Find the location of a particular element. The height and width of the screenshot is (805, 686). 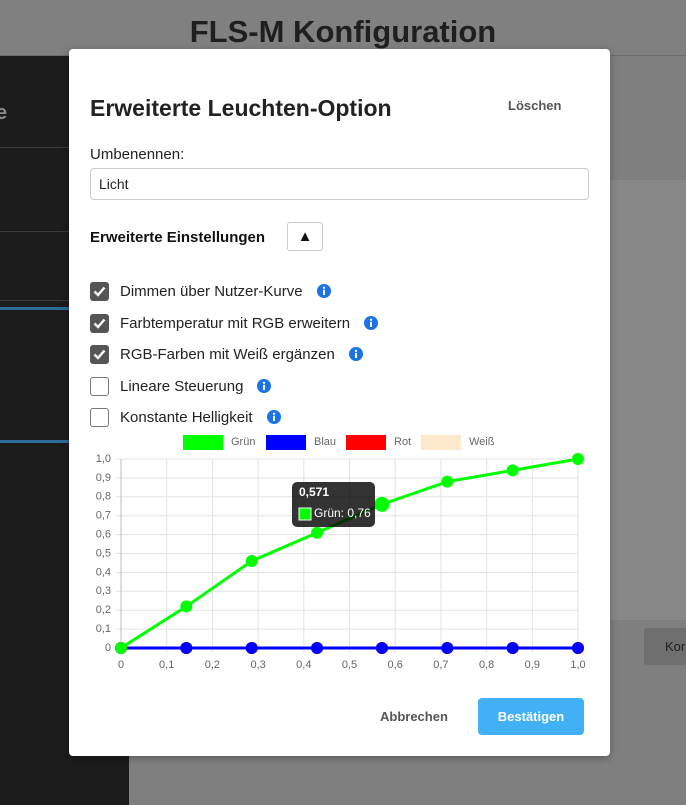

x-tick-label: 1,0 is located at coordinates (577, 665).